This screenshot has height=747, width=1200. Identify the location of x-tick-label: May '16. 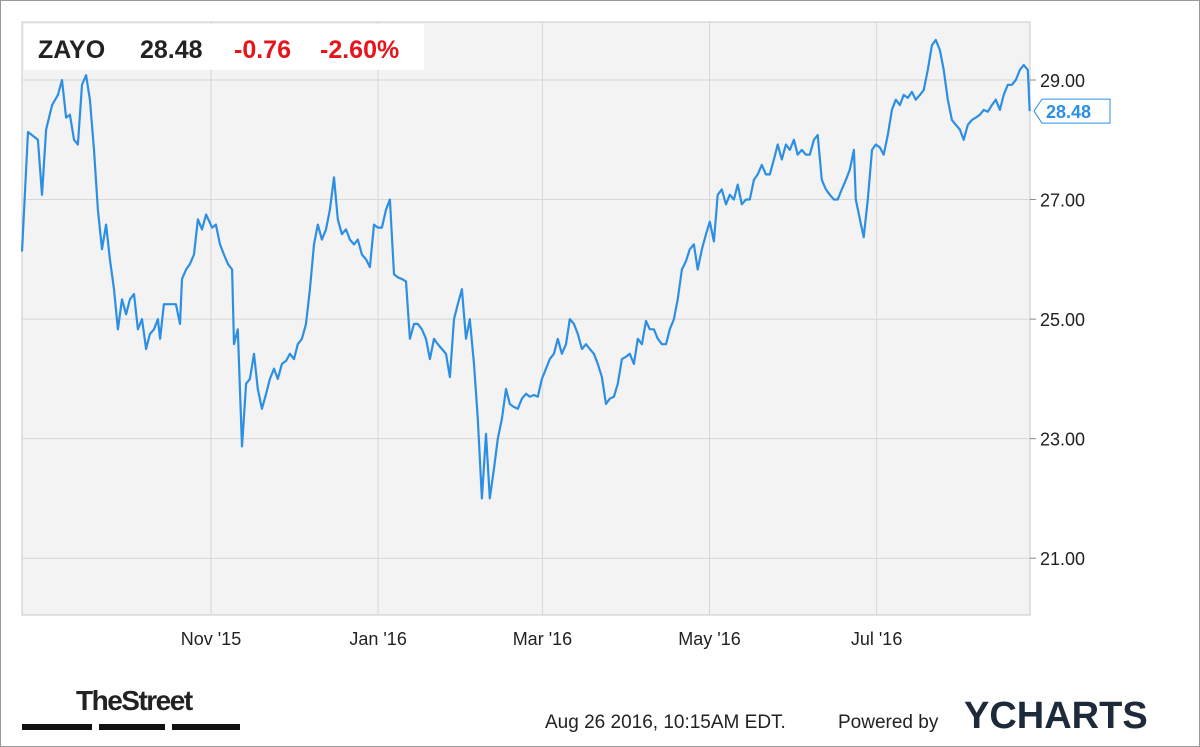
(709, 639).